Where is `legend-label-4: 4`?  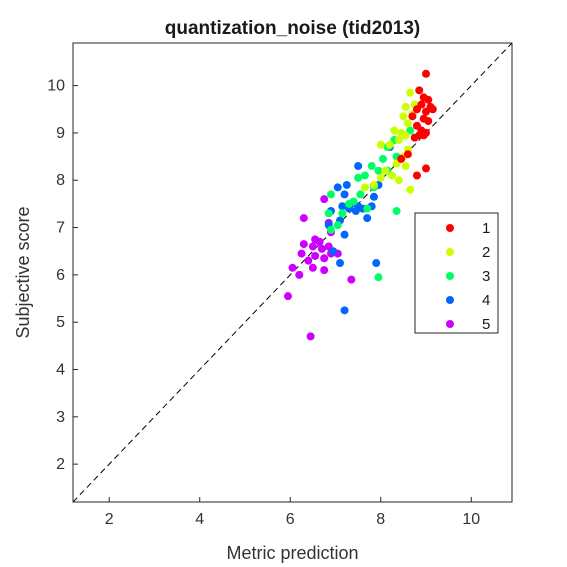
legend-label-4: 4 is located at coordinates (486, 300).